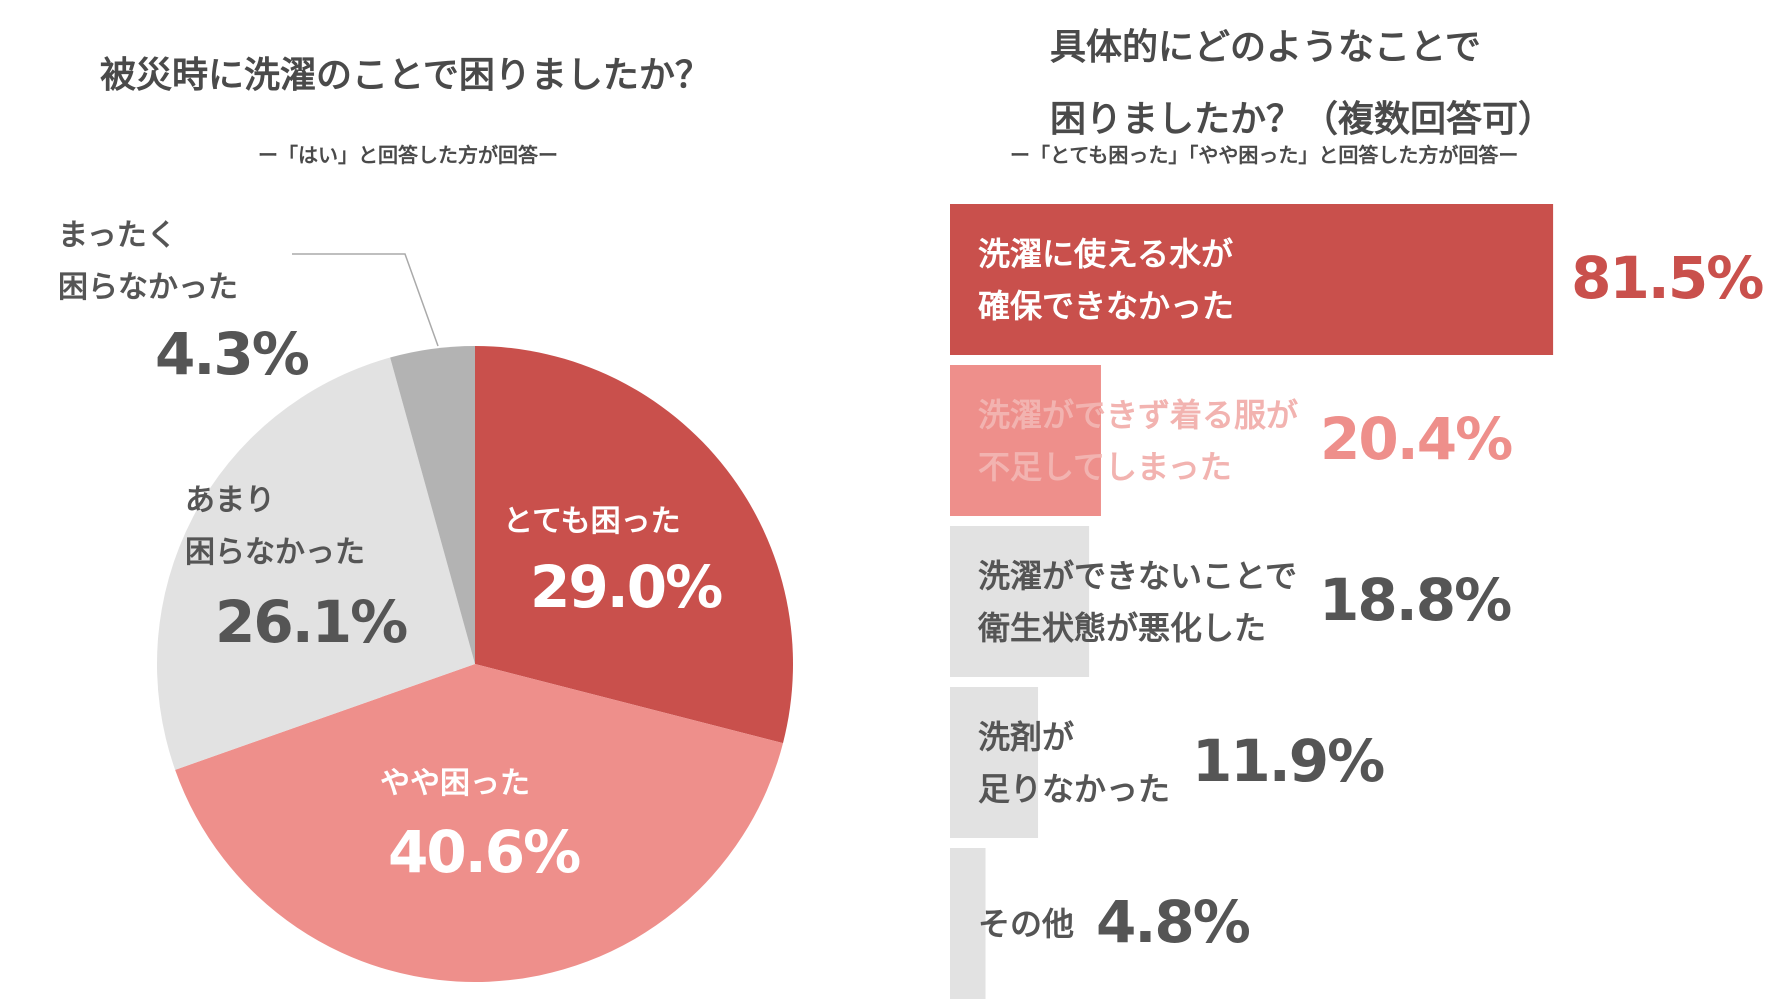 This screenshot has height=1004, width=1786. Describe the element at coordinates (148, 261) in the screenshot. I see `slice-label-4: まったく 困らなかった` at that location.